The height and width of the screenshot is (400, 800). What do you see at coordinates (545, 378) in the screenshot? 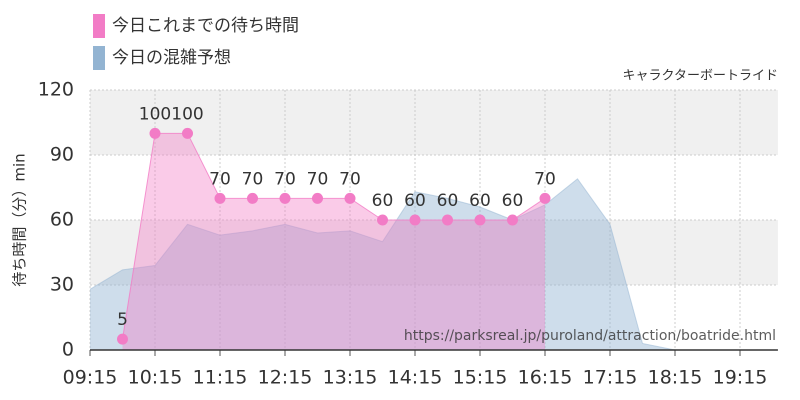
I see `x-tick-label: 16:15` at bounding box center [545, 378].